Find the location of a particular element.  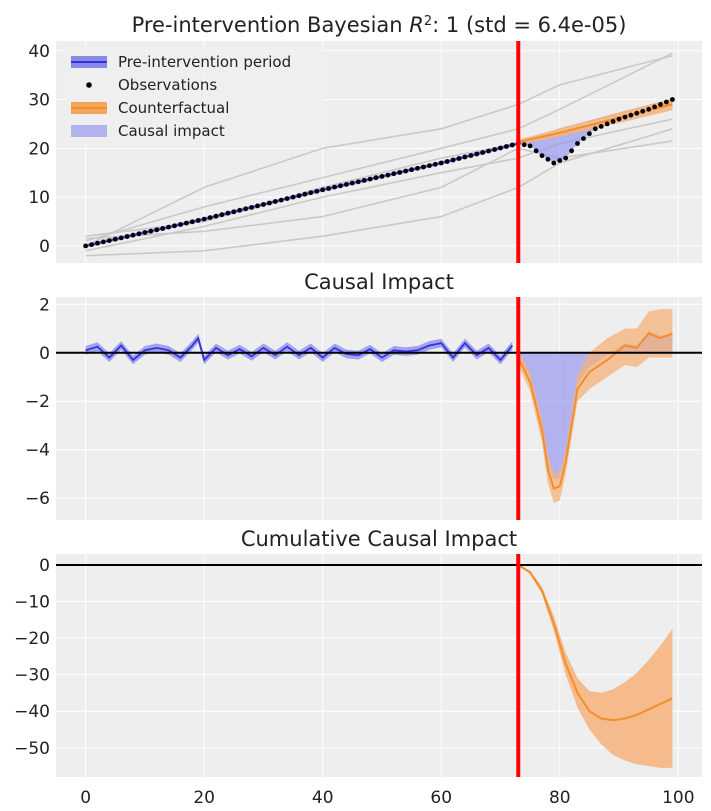

y-tick-label: 20 is located at coordinates (39, 149).